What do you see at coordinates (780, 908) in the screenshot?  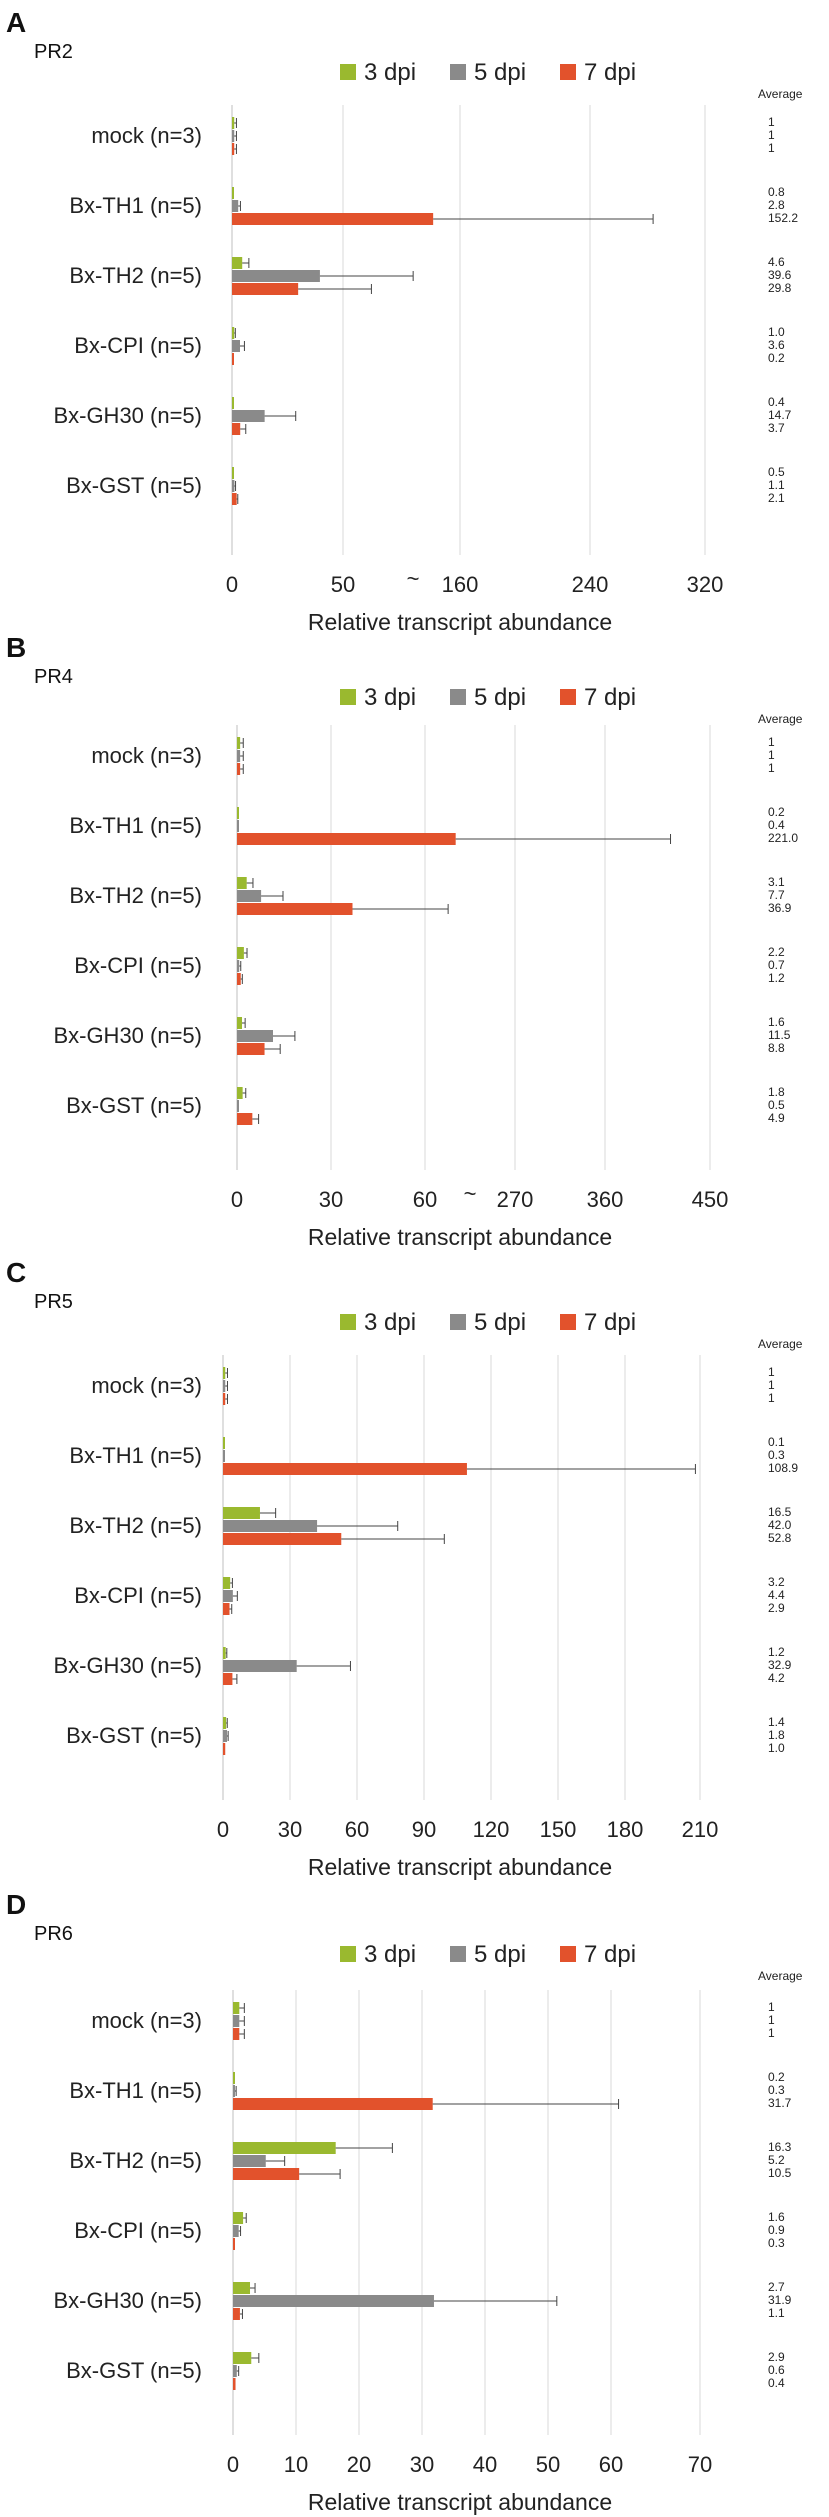 I see `average-value: 36.9` at bounding box center [780, 908].